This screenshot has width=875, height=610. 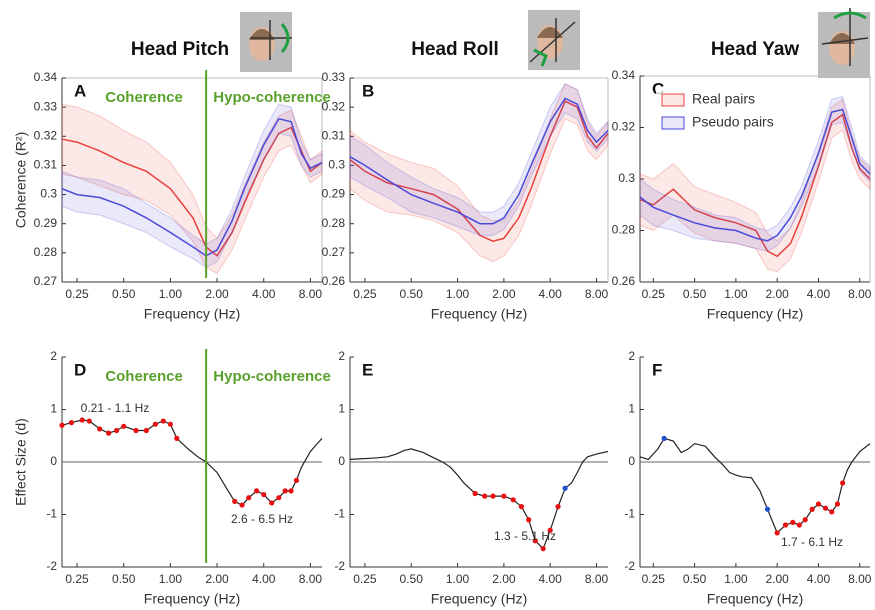 What do you see at coordinates (341, 356) in the screenshot?
I see `y-tick-label: 2` at bounding box center [341, 356].